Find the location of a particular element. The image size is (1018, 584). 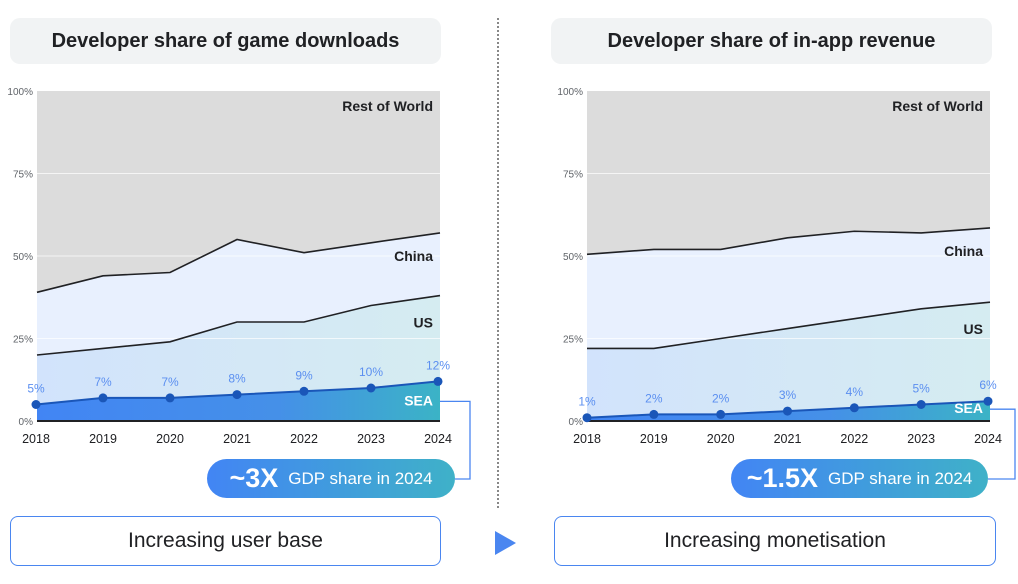

arrow-right-icon is located at coordinates (505, 543).